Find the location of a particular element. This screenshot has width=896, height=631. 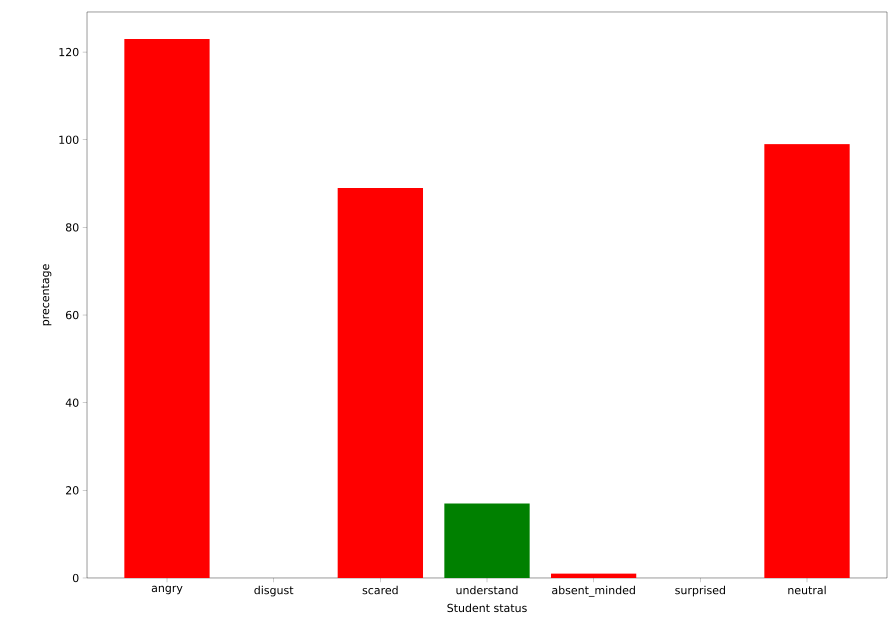

x-tick-label: angry is located at coordinates (167, 590).